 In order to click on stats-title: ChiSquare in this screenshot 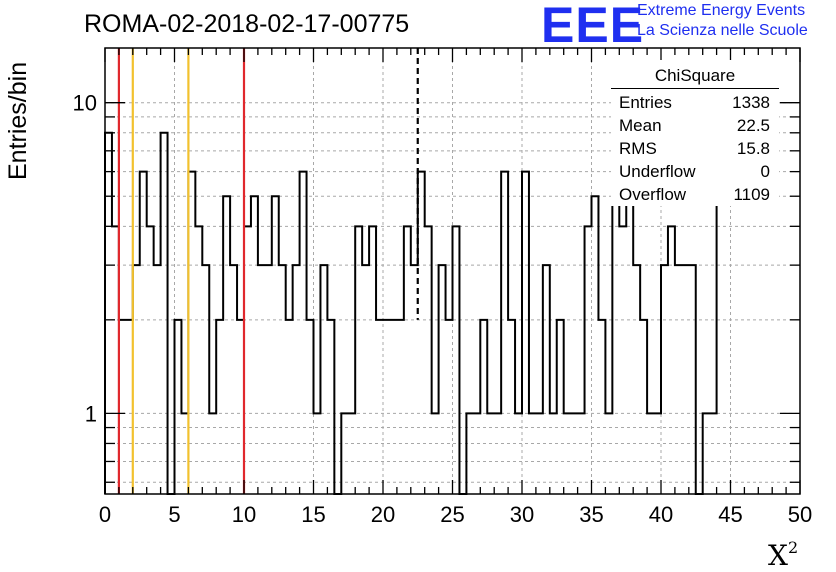, I will do `click(695, 74)`.